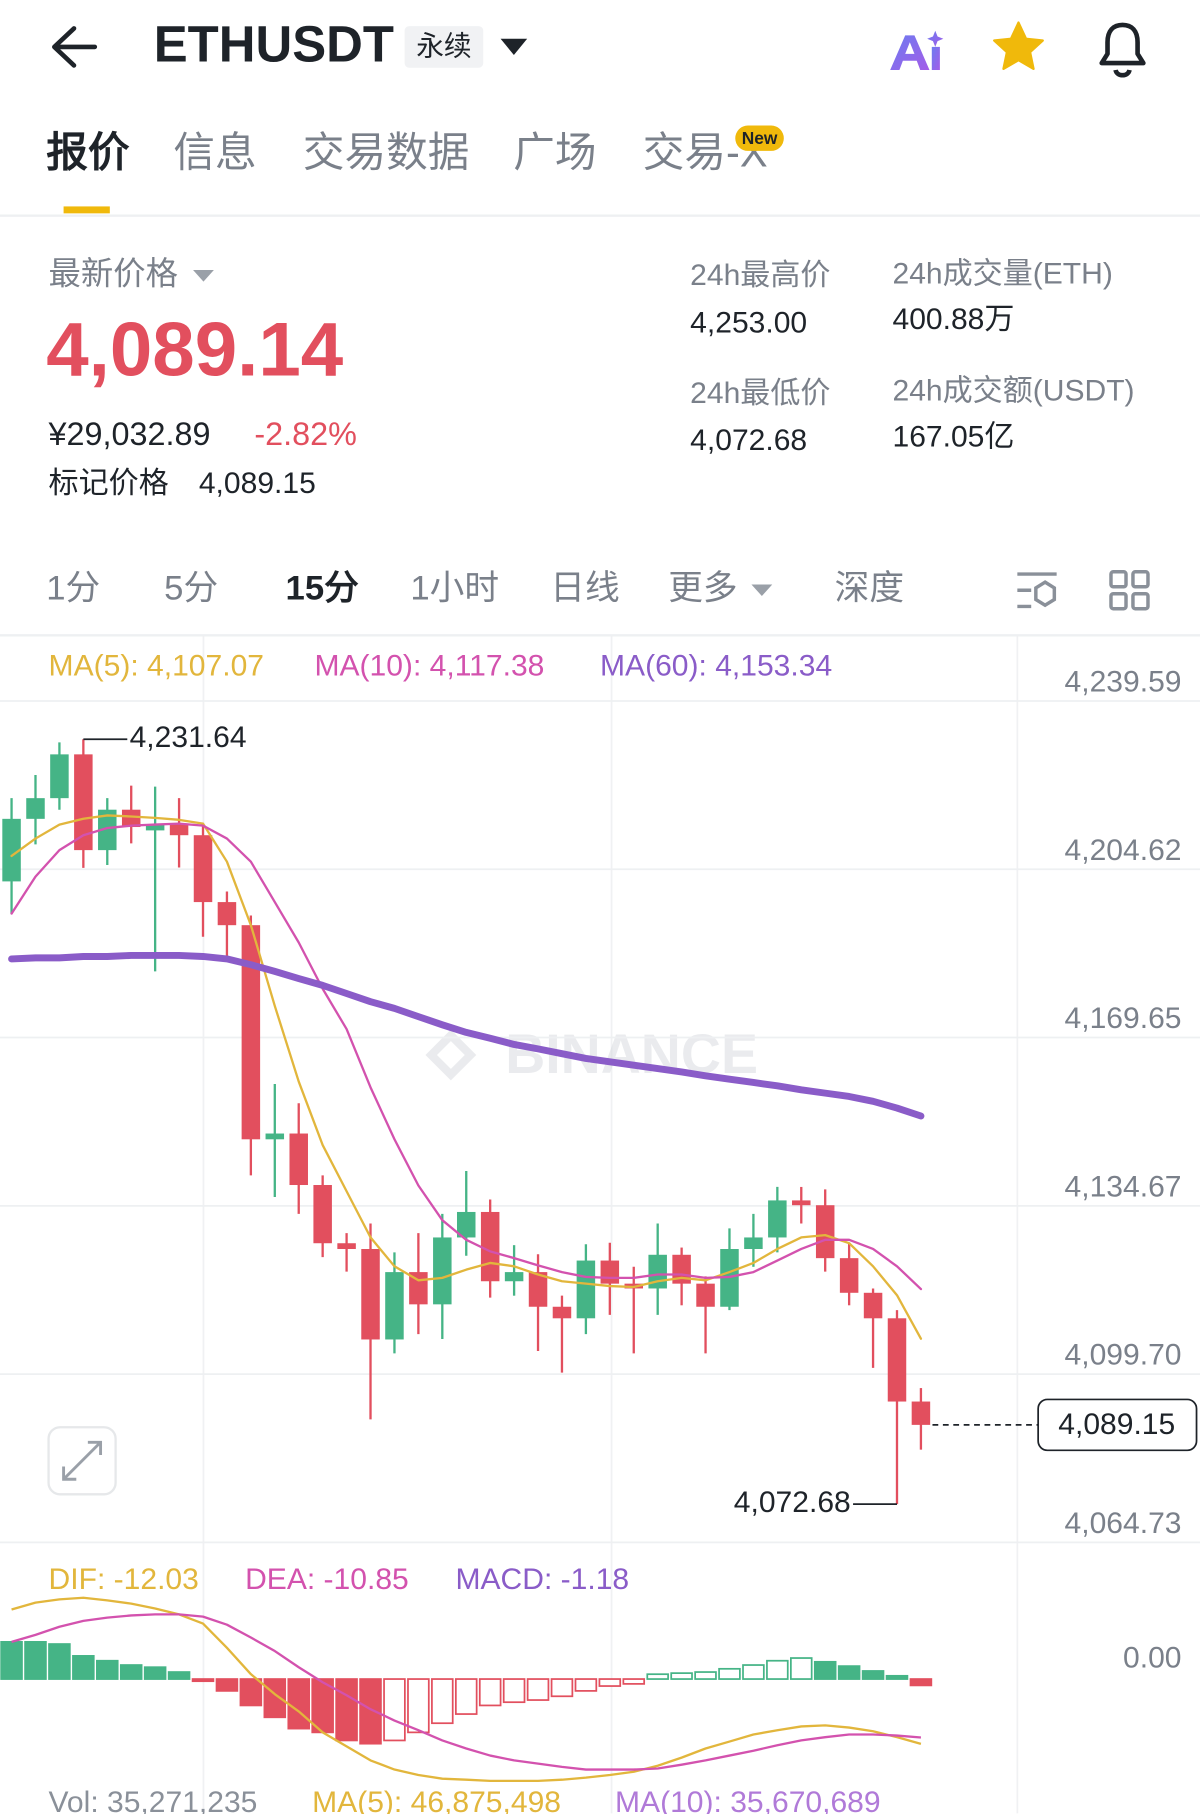  I want to click on interval: 更多, so click(702, 587).